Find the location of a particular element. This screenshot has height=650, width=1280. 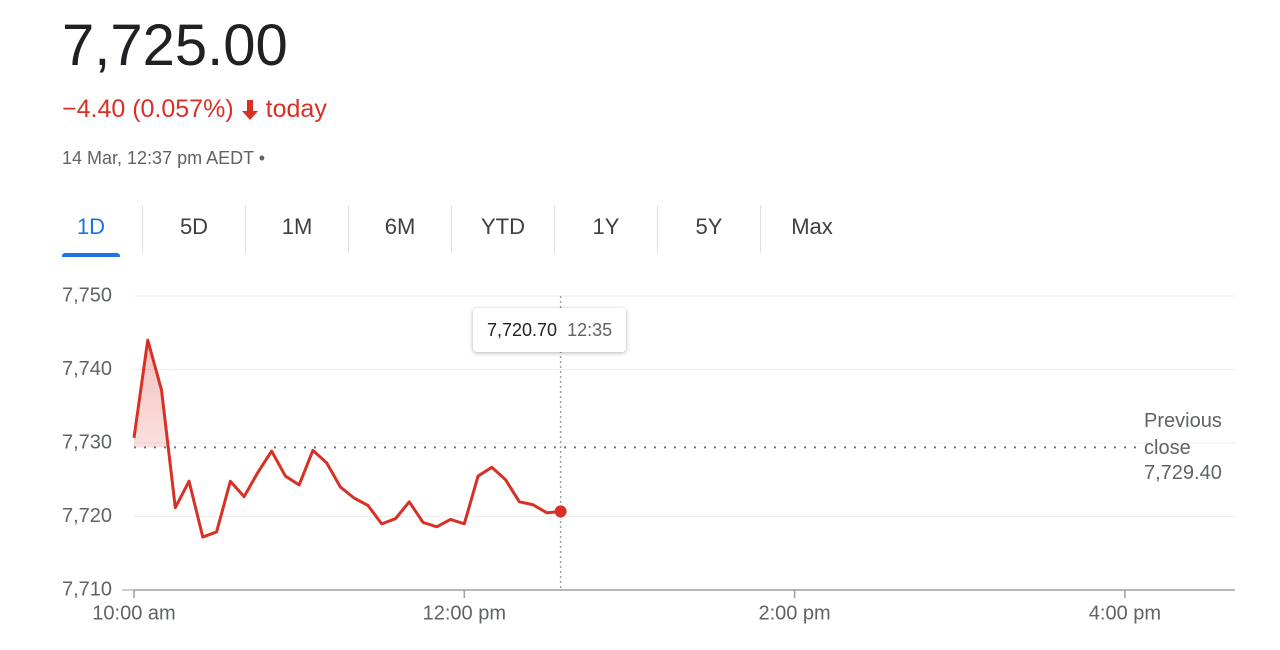

current-point is located at coordinates (560, 511).